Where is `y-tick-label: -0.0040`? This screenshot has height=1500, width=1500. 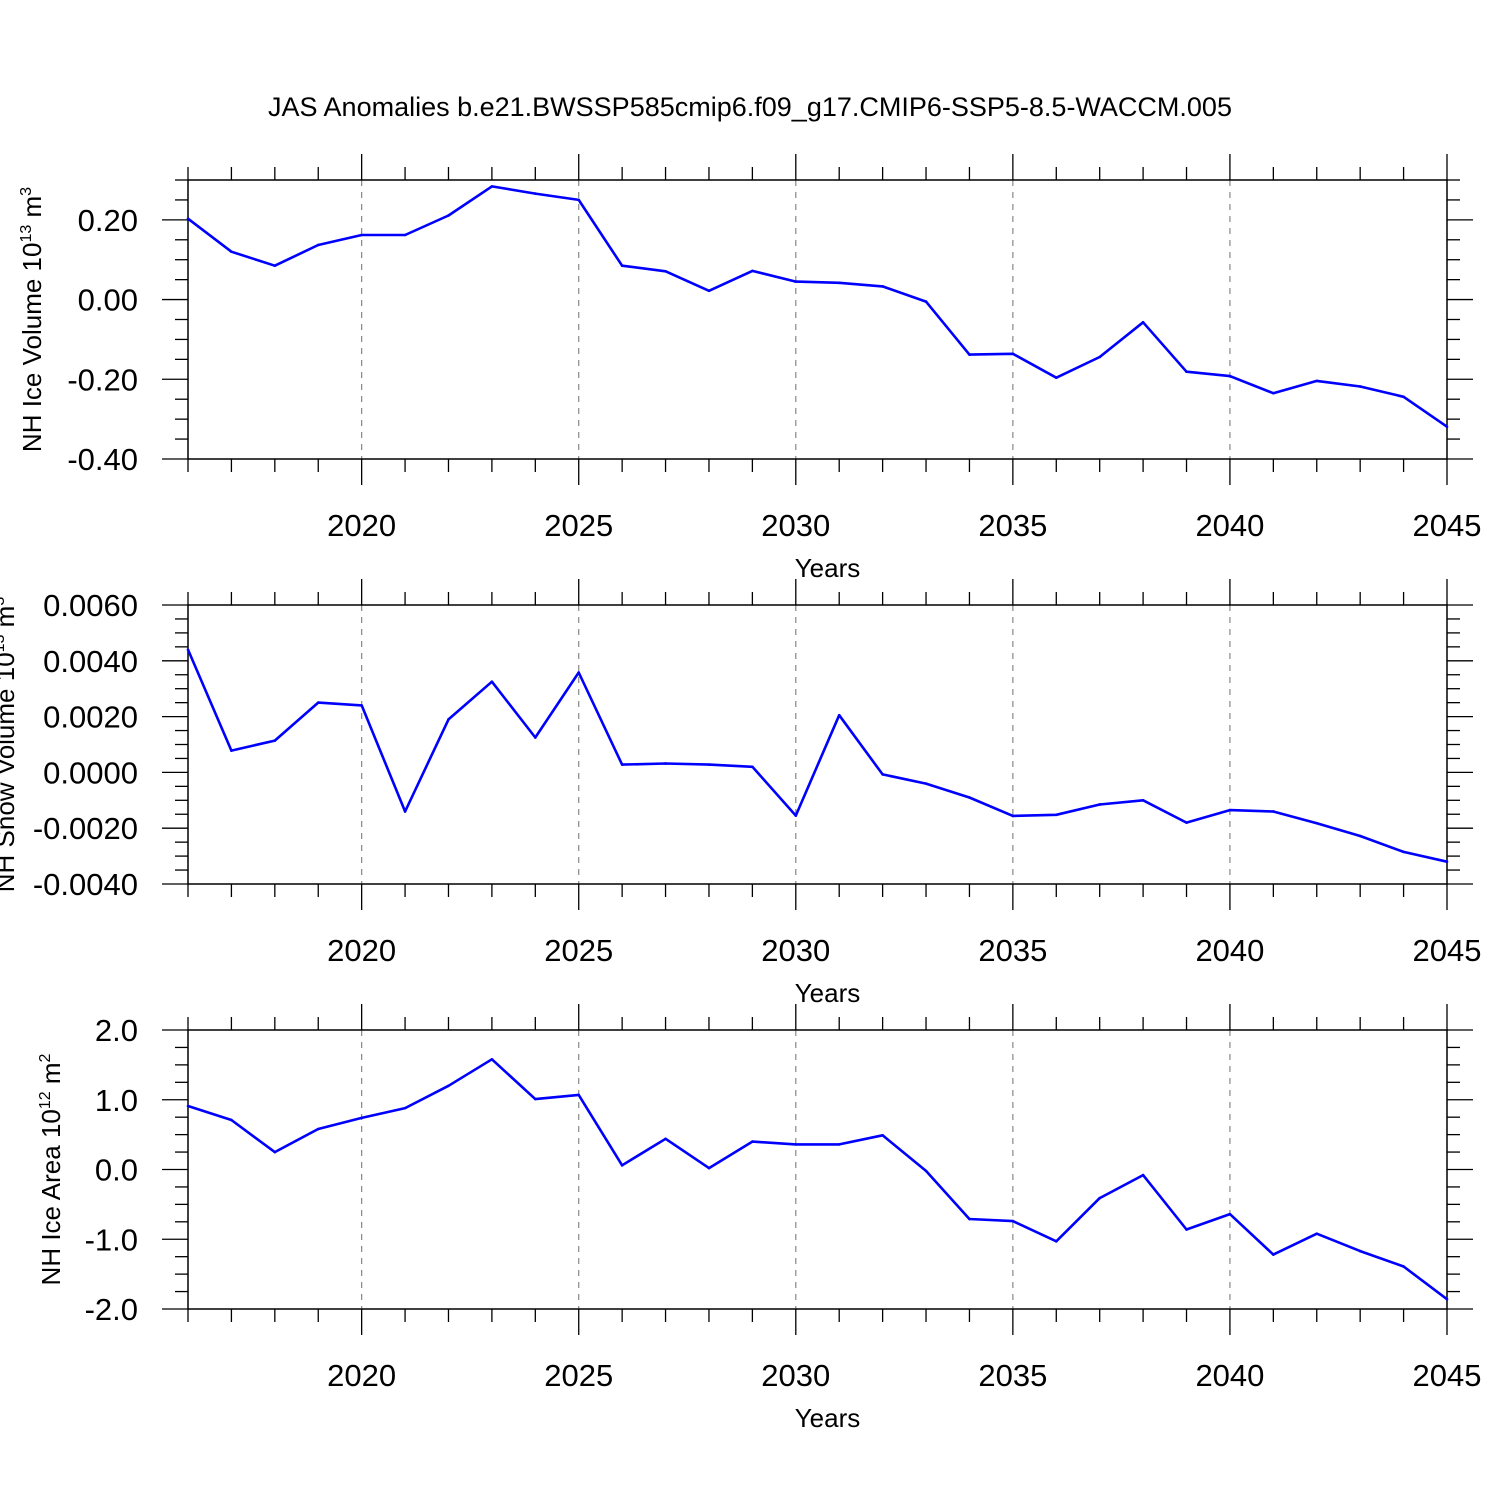
y-tick-label: -0.0040 is located at coordinates (85, 884).